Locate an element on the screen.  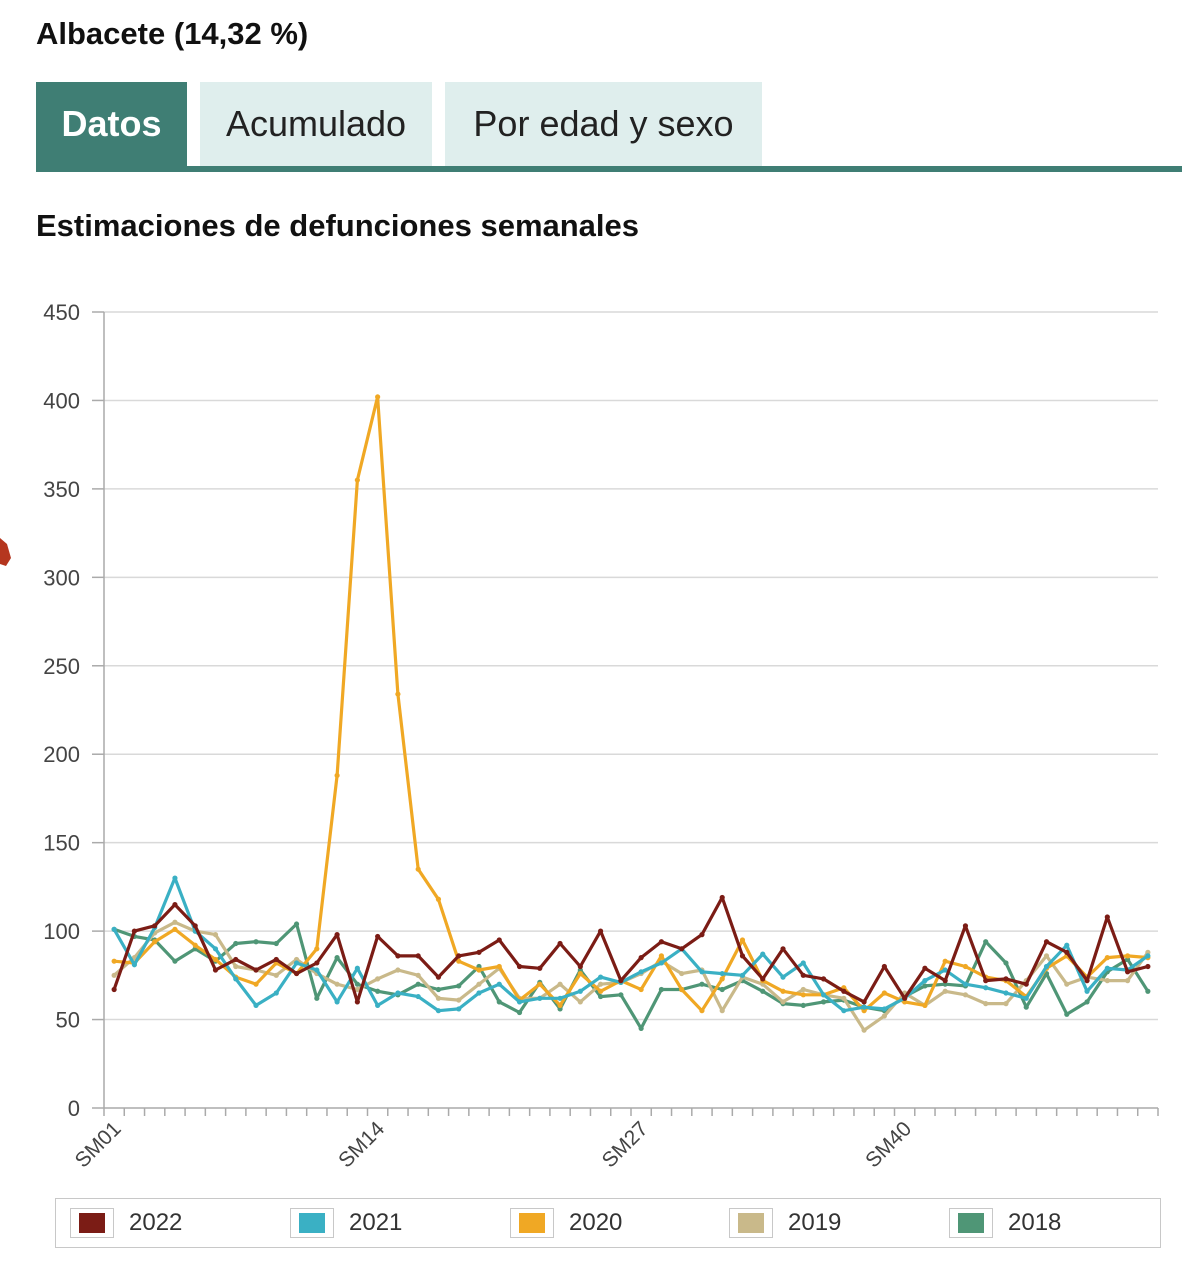
legend-item-2018: 2018 is located at coordinates (1005, 1223).